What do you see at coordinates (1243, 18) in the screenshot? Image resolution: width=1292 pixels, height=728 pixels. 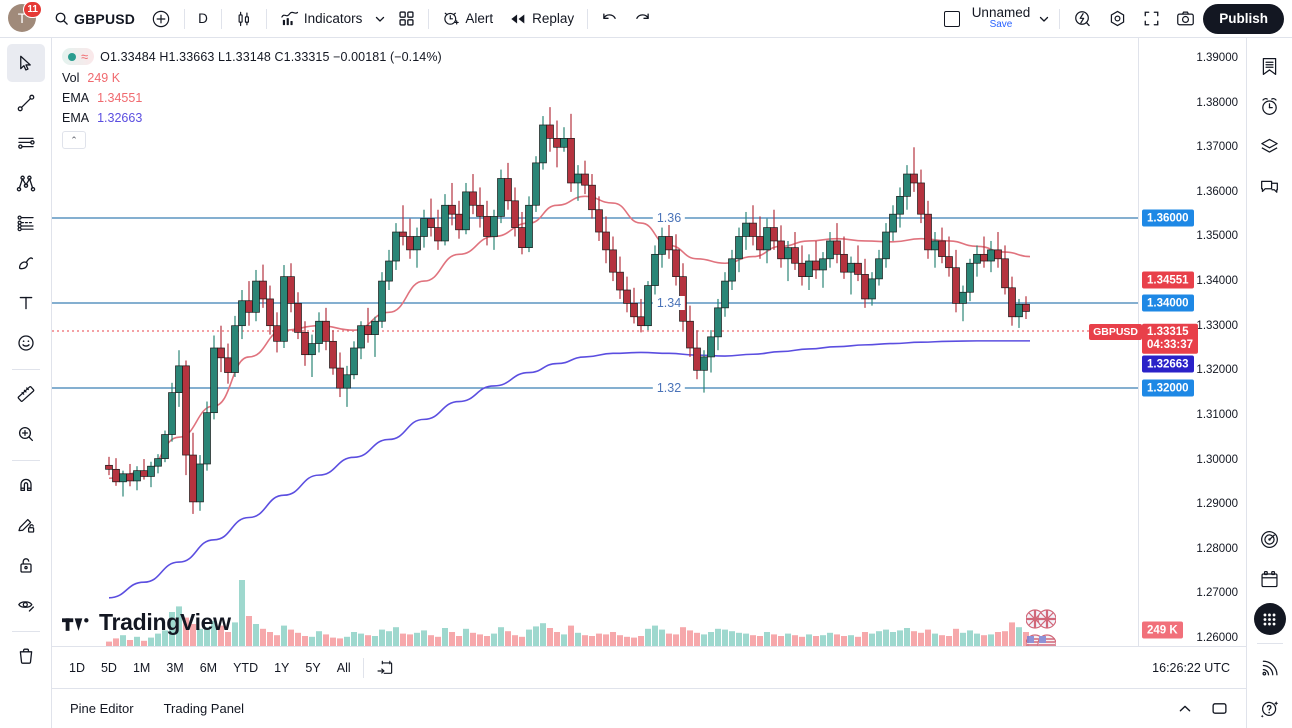 I see `publish-button: Publish` at bounding box center [1243, 18].